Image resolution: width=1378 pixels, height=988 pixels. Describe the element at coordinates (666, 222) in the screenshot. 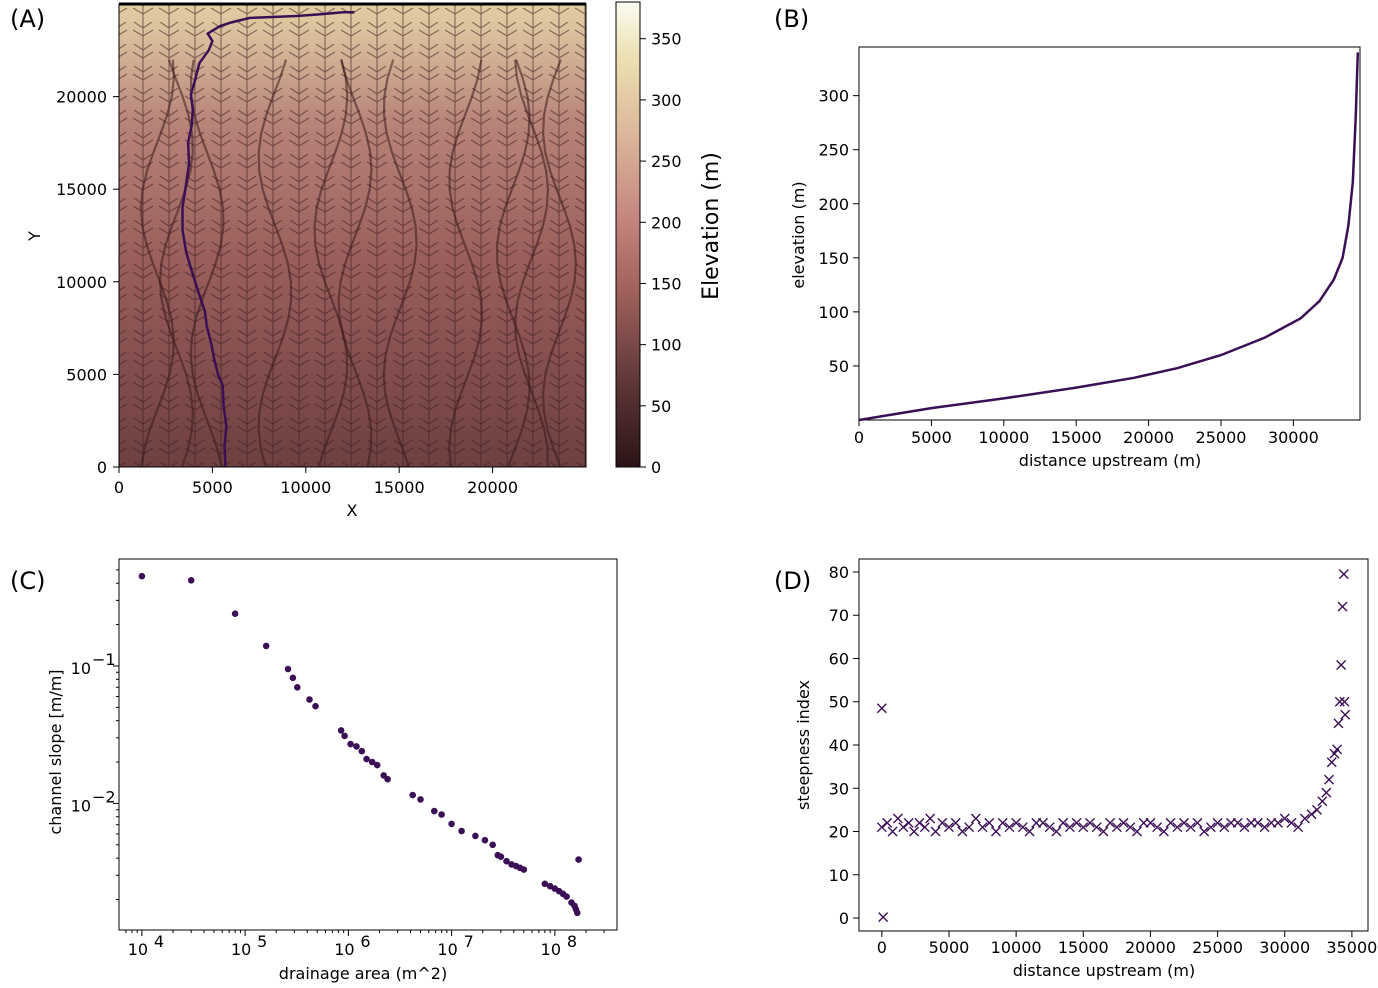

I see `colorbar-tick-label: 200` at that location.